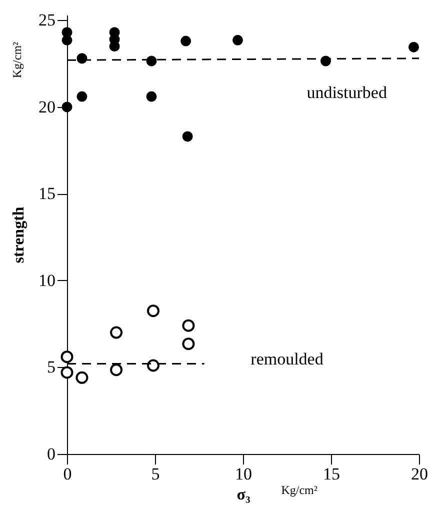  I want to click on y-axis-title: strength, so click(19, 235).